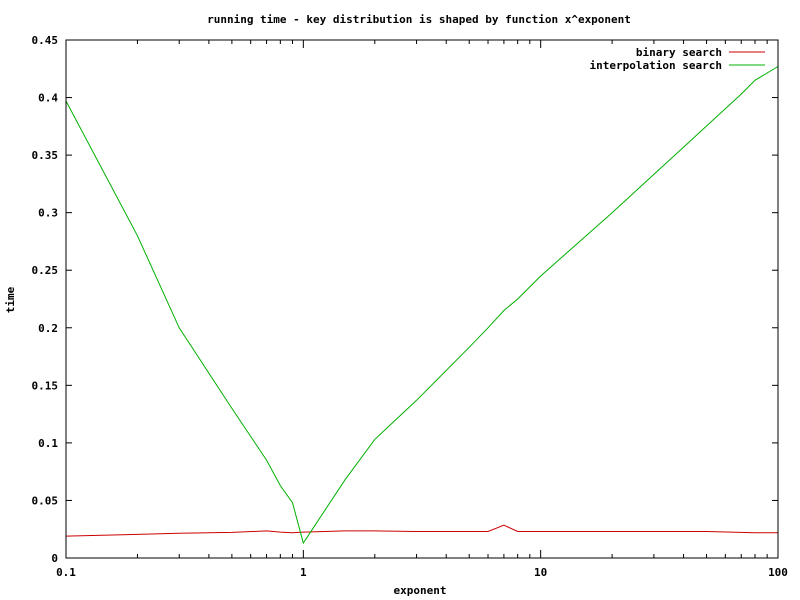  What do you see at coordinates (540, 572) in the screenshot?
I see `x-tick-label: 10` at bounding box center [540, 572].